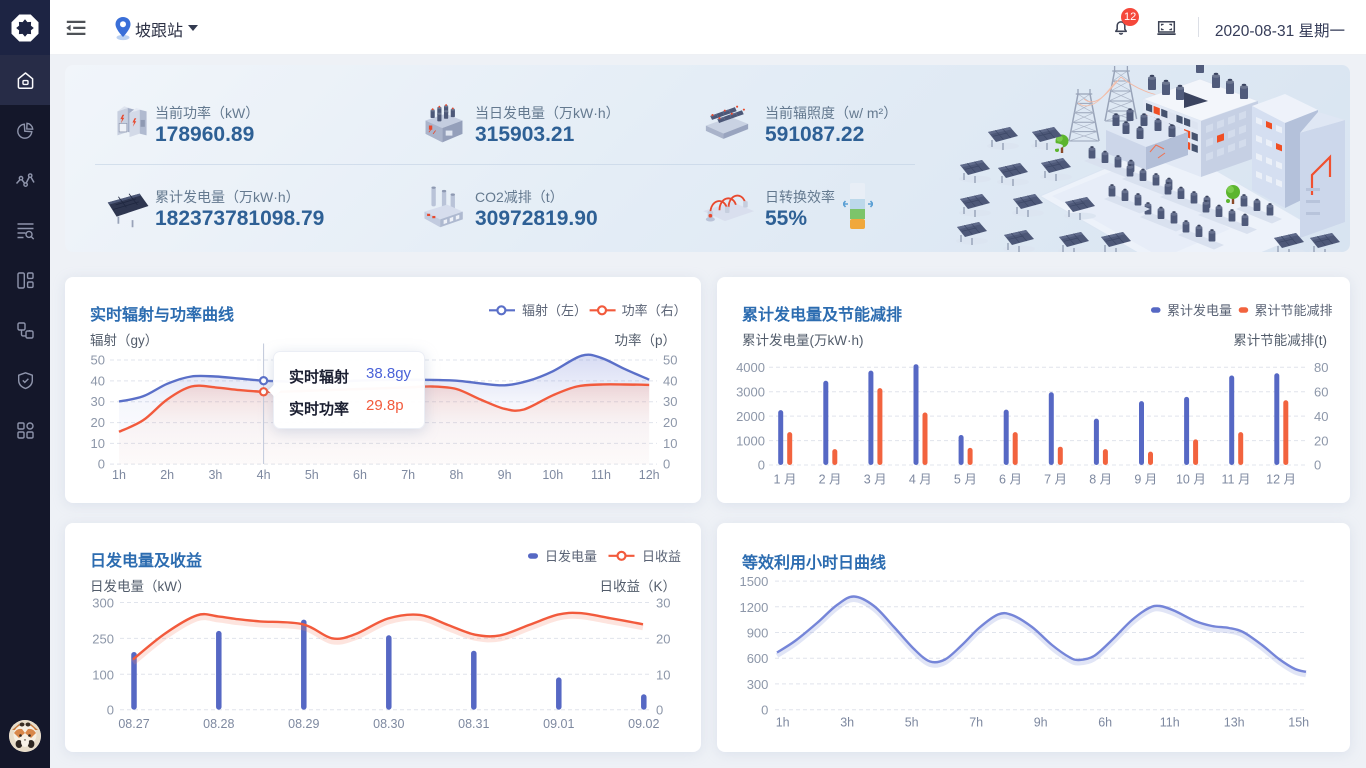 The height and width of the screenshot is (768, 1366). What do you see at coordinates (1199, 310) in the screenshot?
I see `svg-text: 累计发电量` at bounding box center [1199, 310].